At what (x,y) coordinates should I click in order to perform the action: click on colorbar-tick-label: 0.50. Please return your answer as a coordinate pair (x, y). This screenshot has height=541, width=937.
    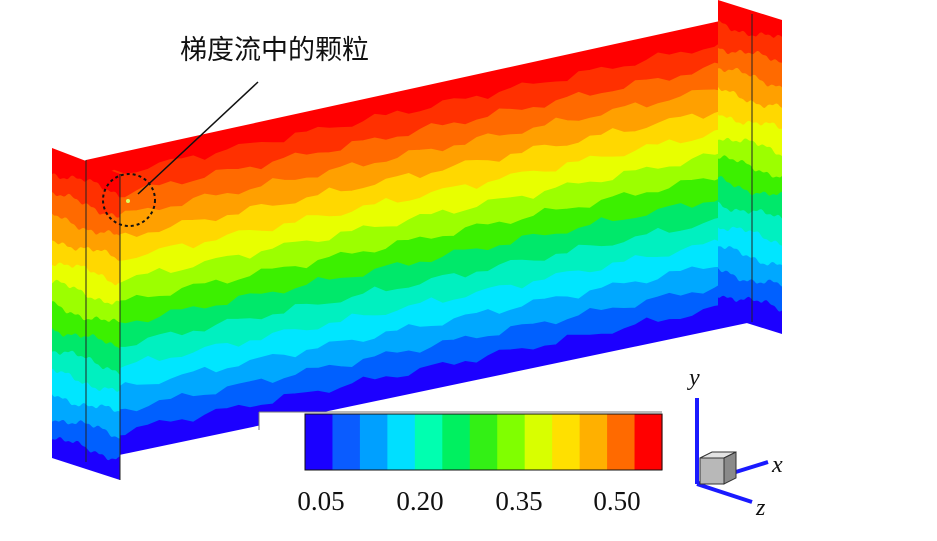
    Looking at the image, I should click on (616, 501).